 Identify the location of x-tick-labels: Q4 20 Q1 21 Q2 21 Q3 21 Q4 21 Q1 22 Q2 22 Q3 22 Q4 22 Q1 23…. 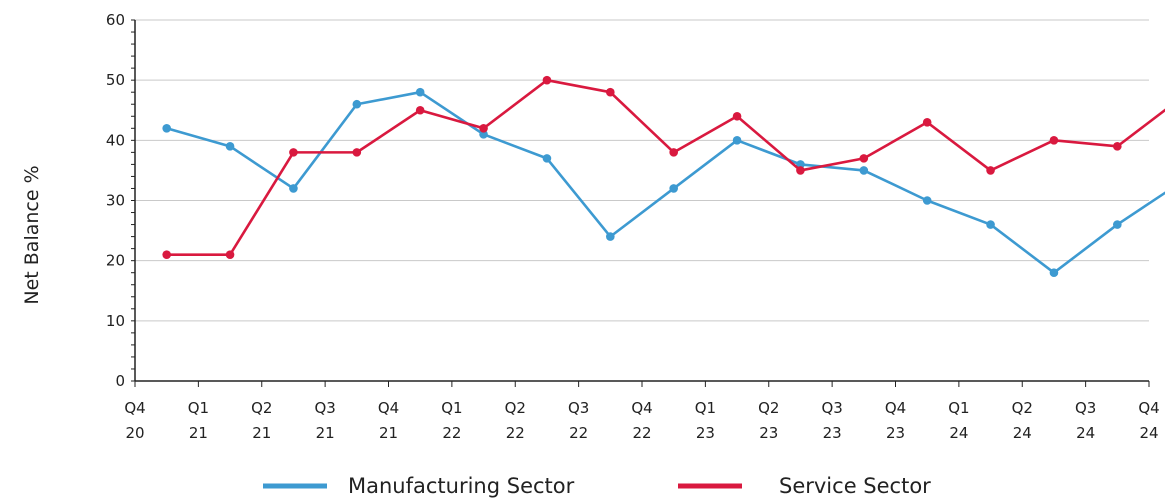
(641, 420).